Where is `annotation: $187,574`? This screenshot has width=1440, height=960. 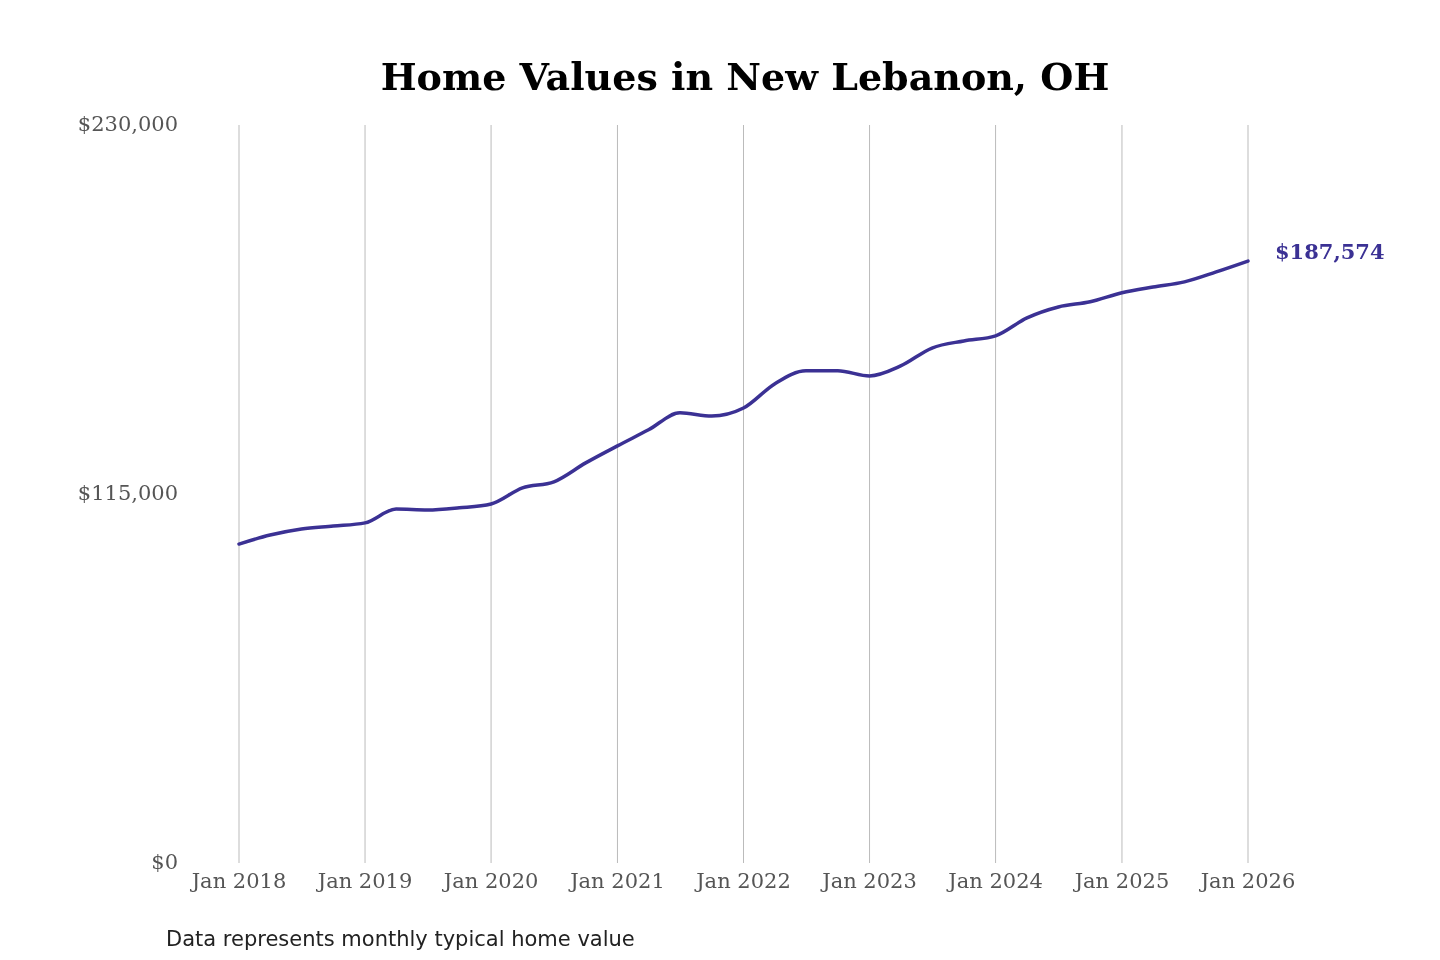
annotation: $187,574 is located at coordinates (1330, 252).